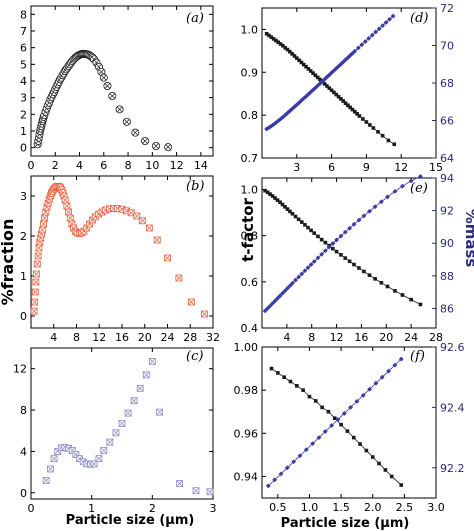  I want to click on panel-label: (f), so click(417, 356).